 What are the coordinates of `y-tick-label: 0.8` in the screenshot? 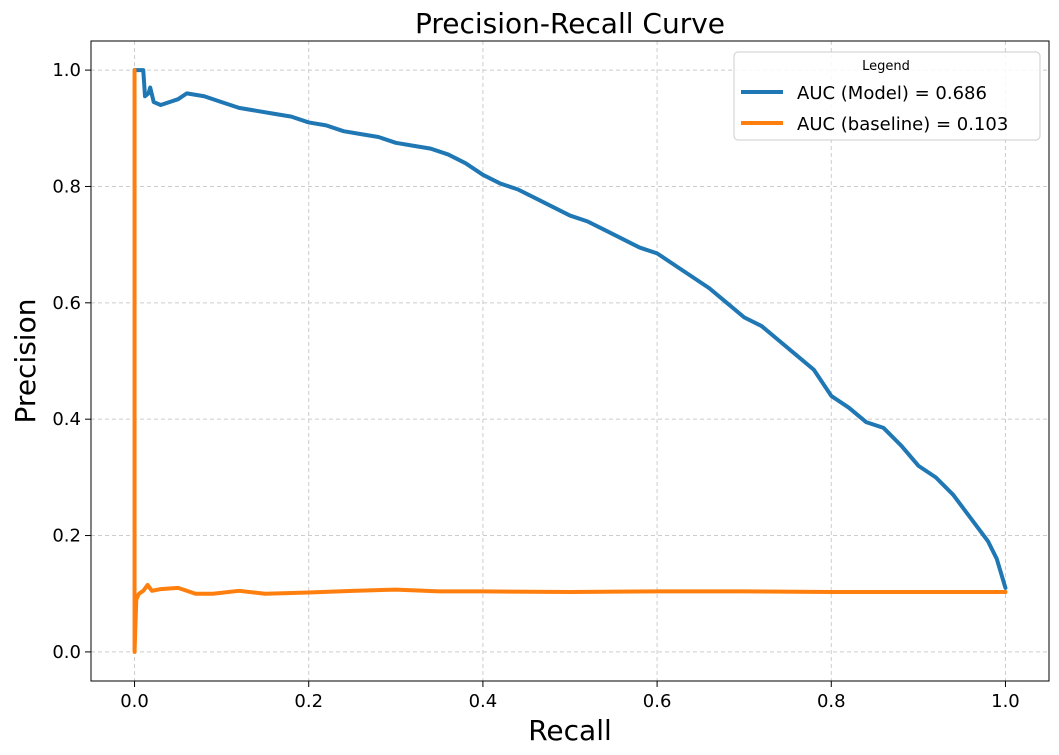 It's located at (66, 186).